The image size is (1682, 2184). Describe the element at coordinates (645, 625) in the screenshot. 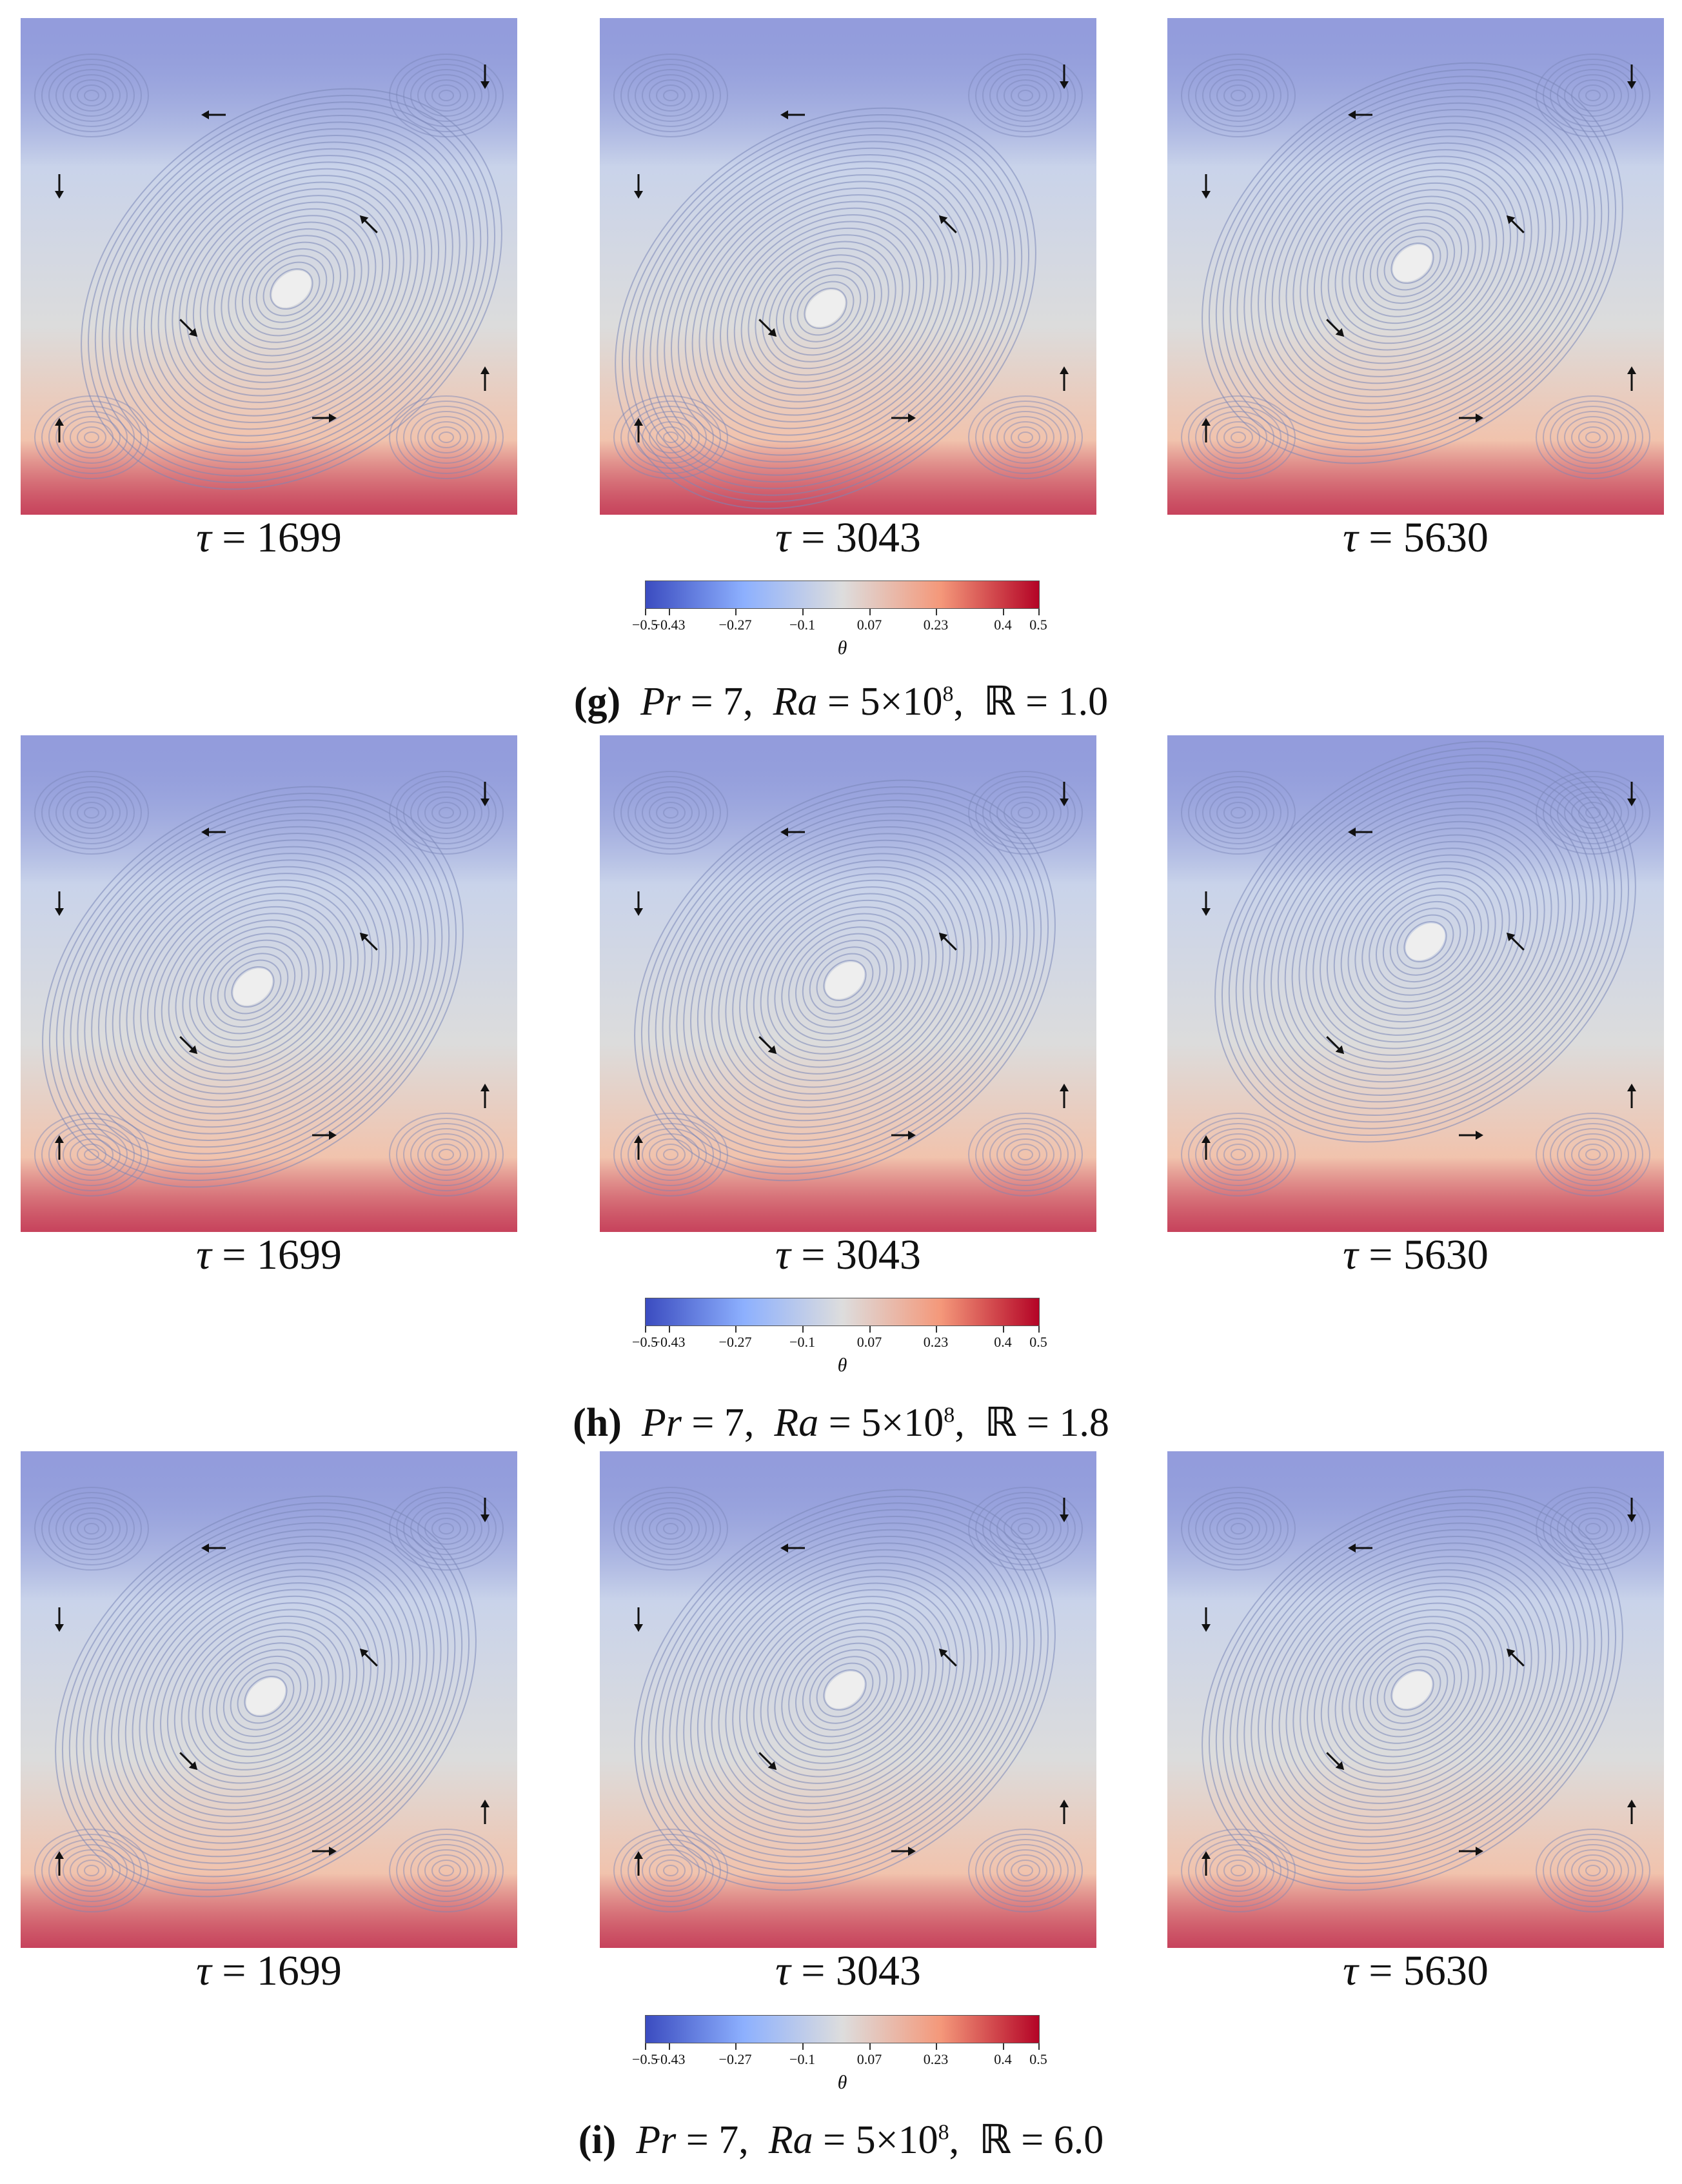

I see `colorbar-tick-label: −0.5` at that location.